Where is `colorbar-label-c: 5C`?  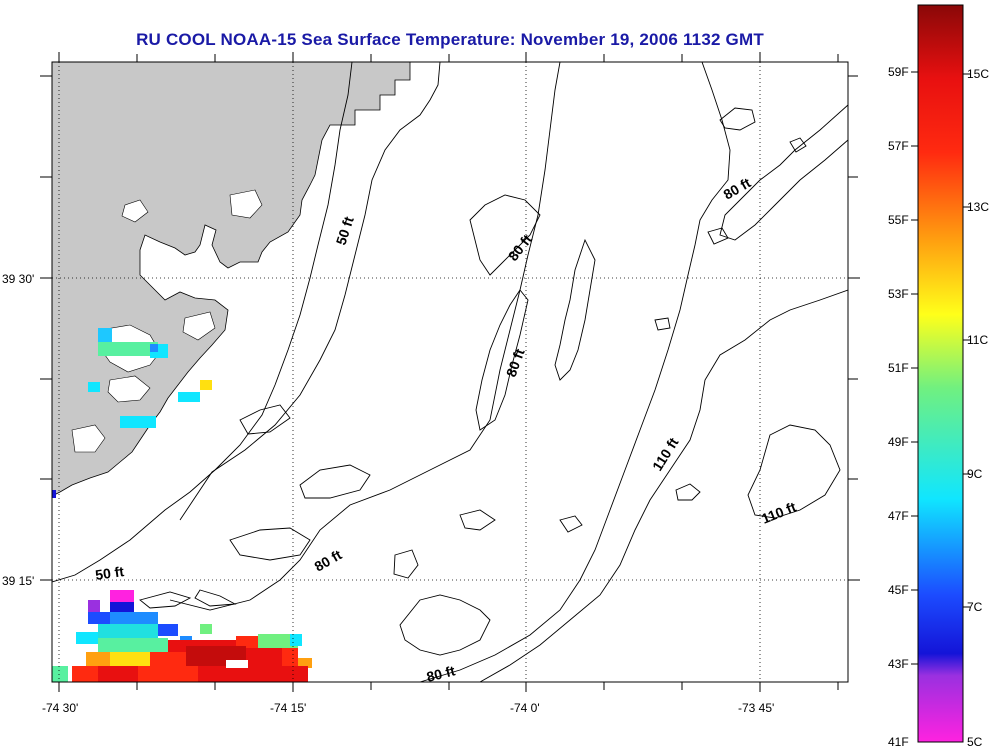
colorbar-label-c: 5C is located at coordinates (975, 742).